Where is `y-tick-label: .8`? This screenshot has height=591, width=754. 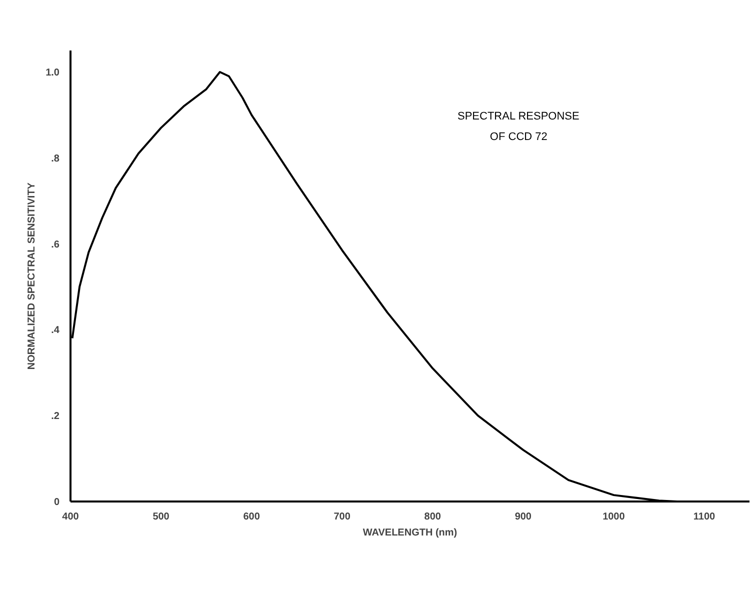 y-tick-label: .8 is located at coordinates (55, 158).